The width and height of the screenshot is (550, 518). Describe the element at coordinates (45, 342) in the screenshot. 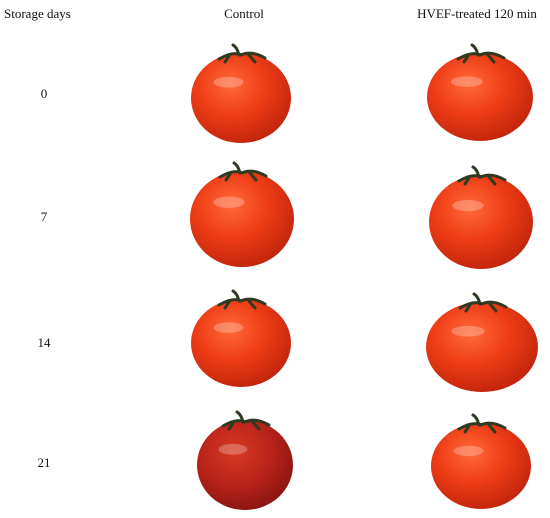

I see `storage-day: 14` at that location.